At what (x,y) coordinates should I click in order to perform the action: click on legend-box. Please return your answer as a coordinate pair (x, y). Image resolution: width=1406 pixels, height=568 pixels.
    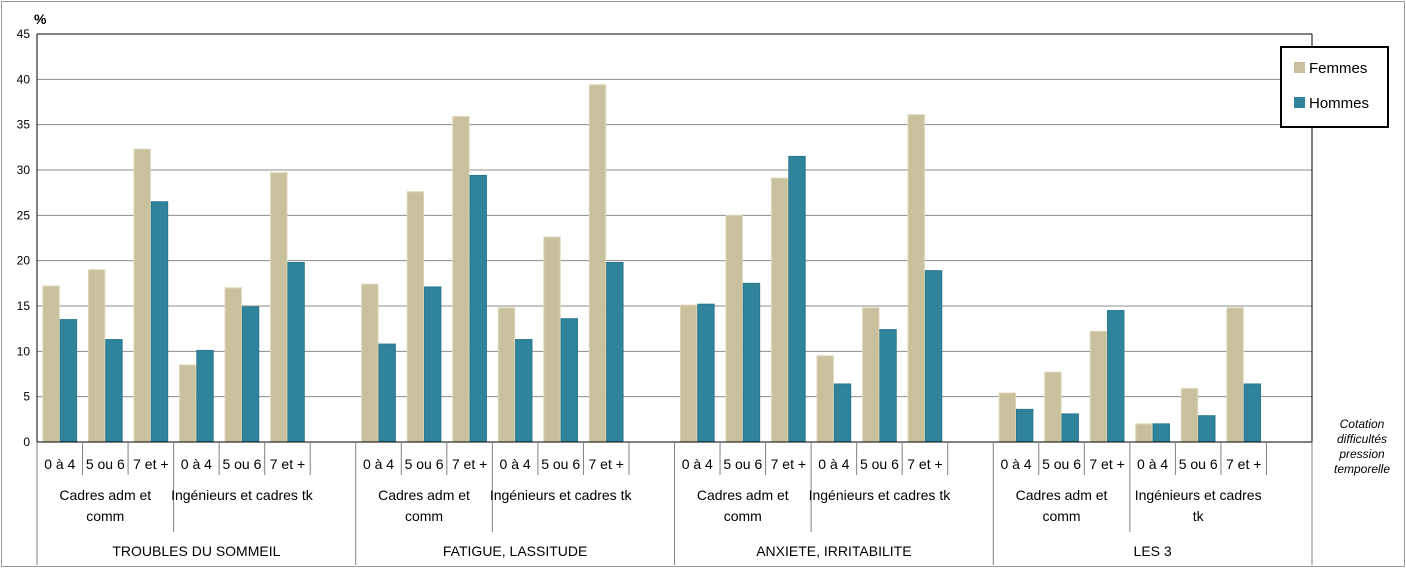
    Looking at the image, I should click on (1334, 87).